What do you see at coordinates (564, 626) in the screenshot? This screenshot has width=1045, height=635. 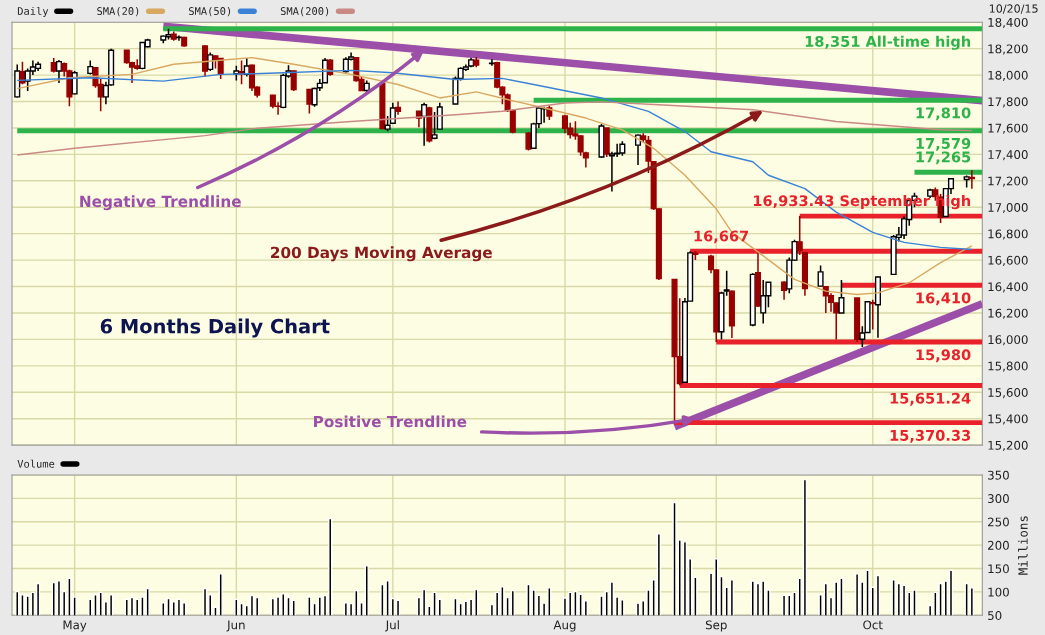 I see `x-tick-label: Aug` at bounding box center [564, 626].